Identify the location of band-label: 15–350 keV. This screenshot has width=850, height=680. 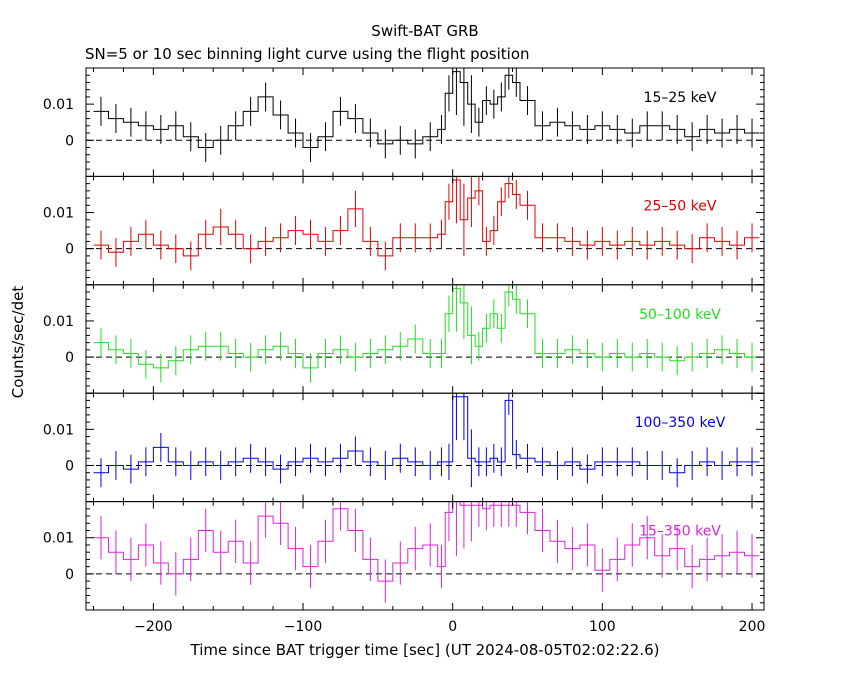
(680, 532).